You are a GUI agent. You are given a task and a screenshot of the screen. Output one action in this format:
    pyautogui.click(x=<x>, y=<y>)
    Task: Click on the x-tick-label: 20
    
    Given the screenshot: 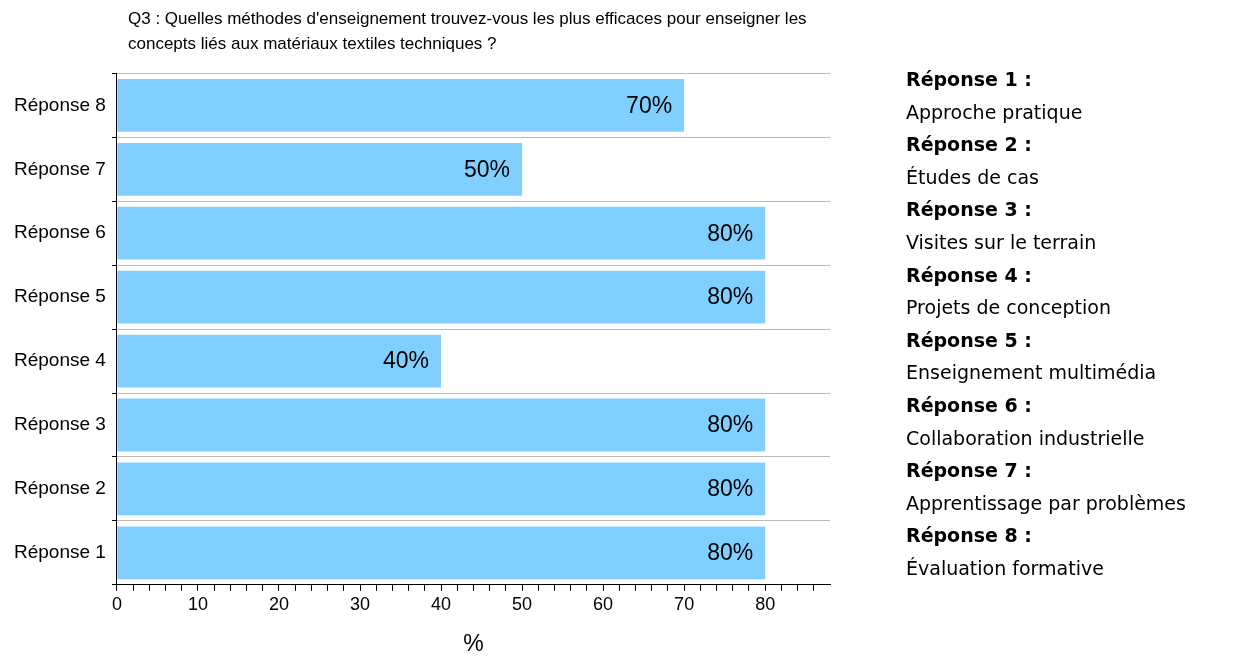 What is the action you would take?
    pyautogui.click(x=278, y=603)
    